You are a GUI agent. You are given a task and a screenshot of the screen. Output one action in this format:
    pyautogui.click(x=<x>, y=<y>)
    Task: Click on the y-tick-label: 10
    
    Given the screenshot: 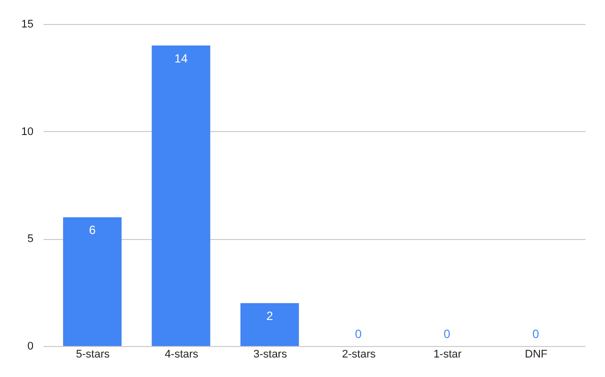 What is the action you would take?
    pyautogui.click(x=27, y=132)
    